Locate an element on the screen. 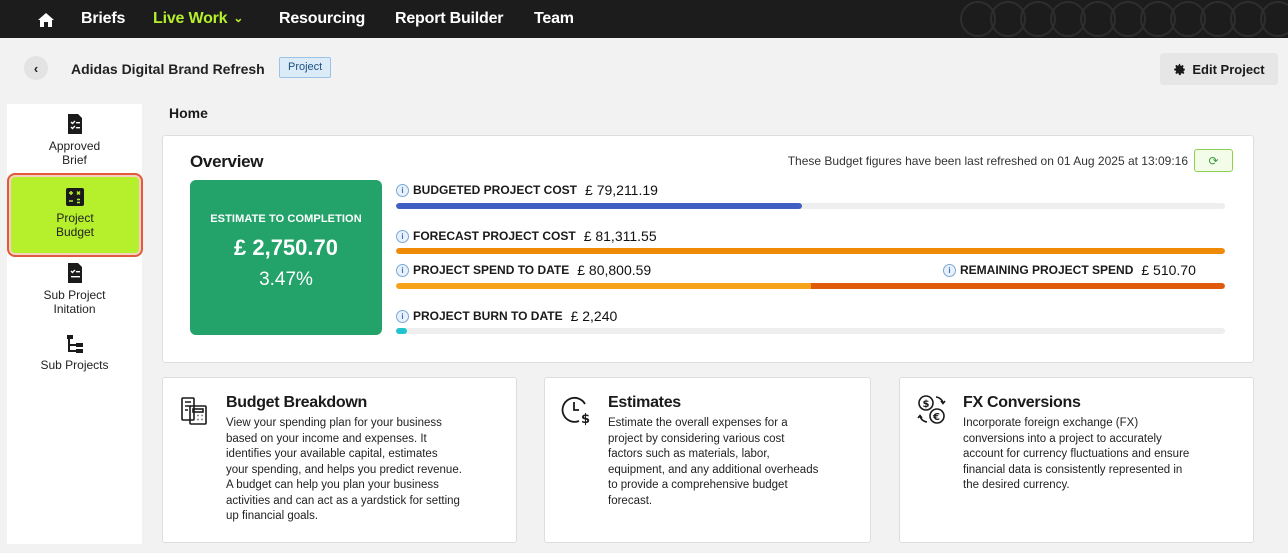 This screenshot has width=1288, height=553. home-icon is located at coordinates (46, 20).